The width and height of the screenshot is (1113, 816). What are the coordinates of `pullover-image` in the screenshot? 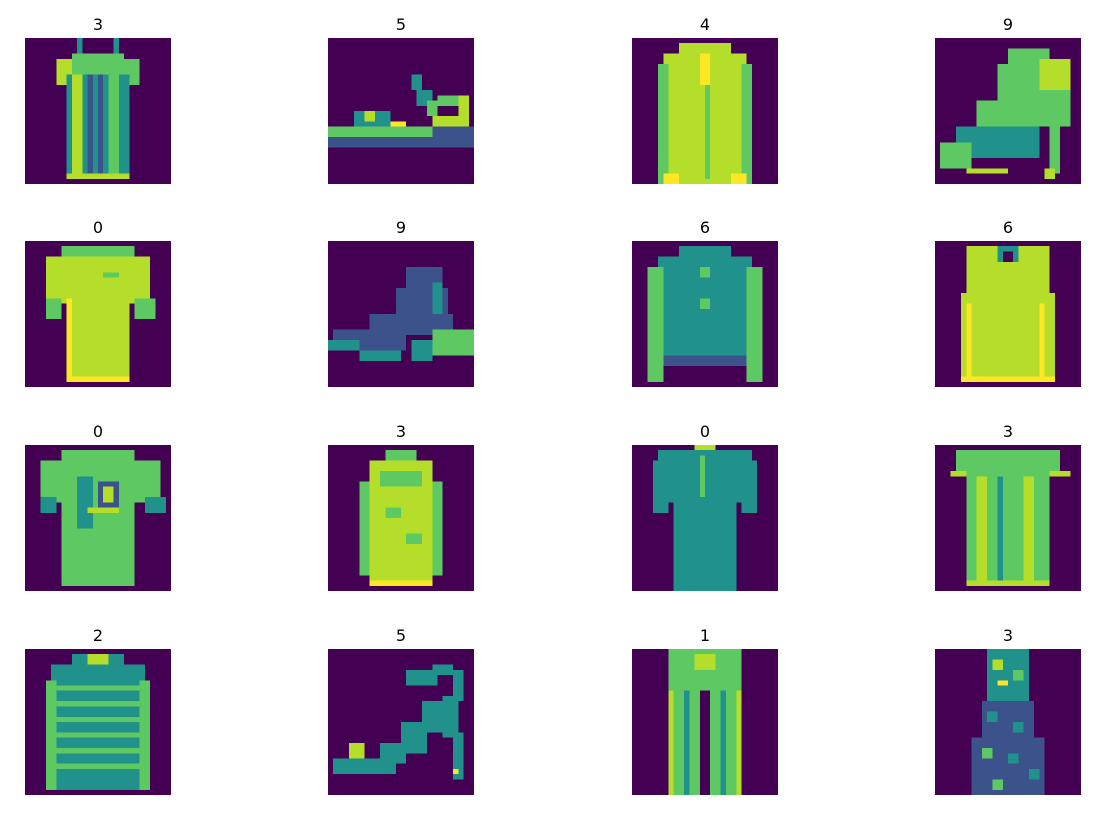 It's located at (98, 722).